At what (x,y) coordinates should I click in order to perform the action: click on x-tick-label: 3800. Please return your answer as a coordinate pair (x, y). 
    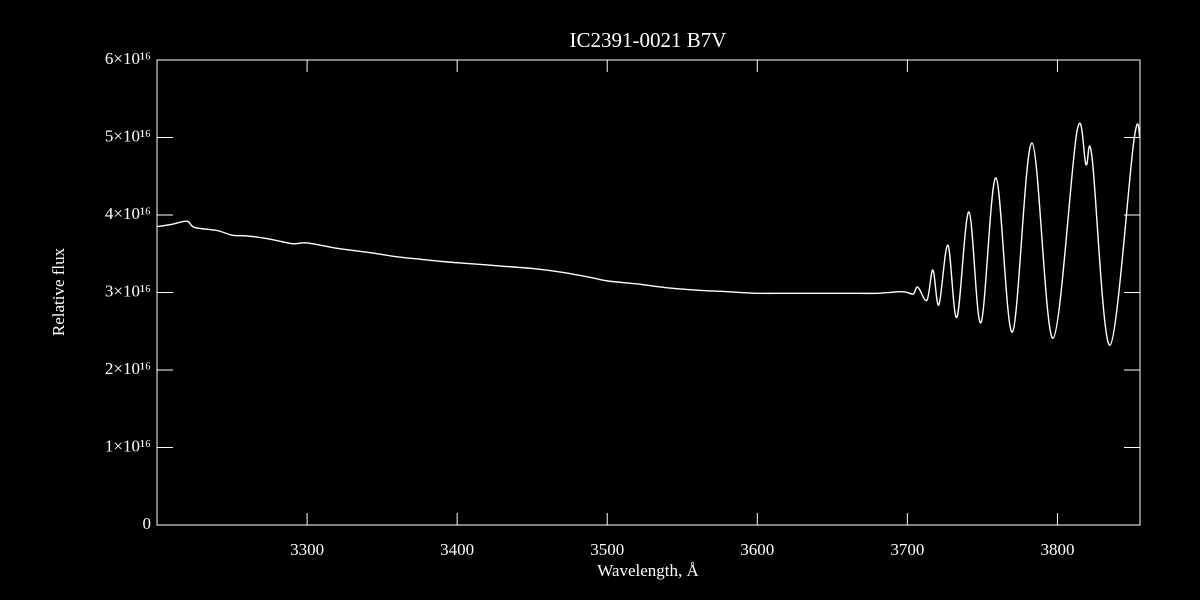
    Looking at the image, I should click on (1057, 549).